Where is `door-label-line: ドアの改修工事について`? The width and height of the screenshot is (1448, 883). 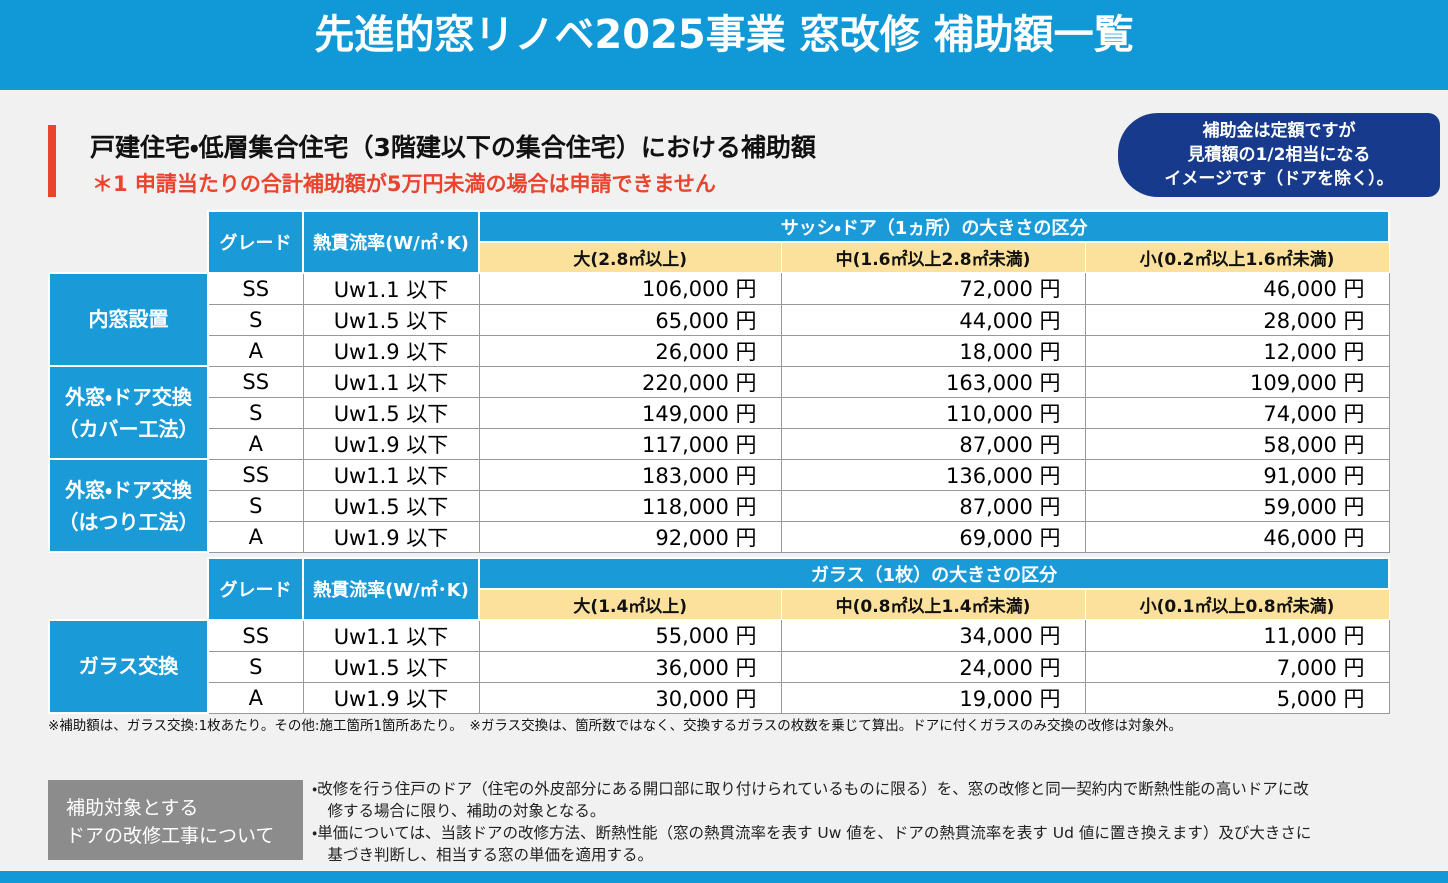
door-label-line: ドアの改修工事について is located at coordinates (170, 836).